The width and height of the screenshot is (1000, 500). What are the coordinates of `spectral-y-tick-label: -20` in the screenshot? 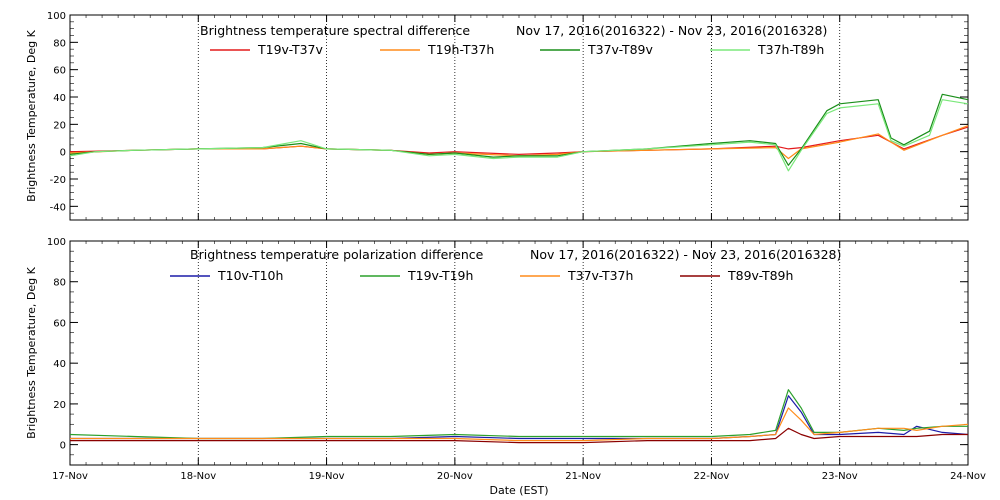 It's located at (58, 180).